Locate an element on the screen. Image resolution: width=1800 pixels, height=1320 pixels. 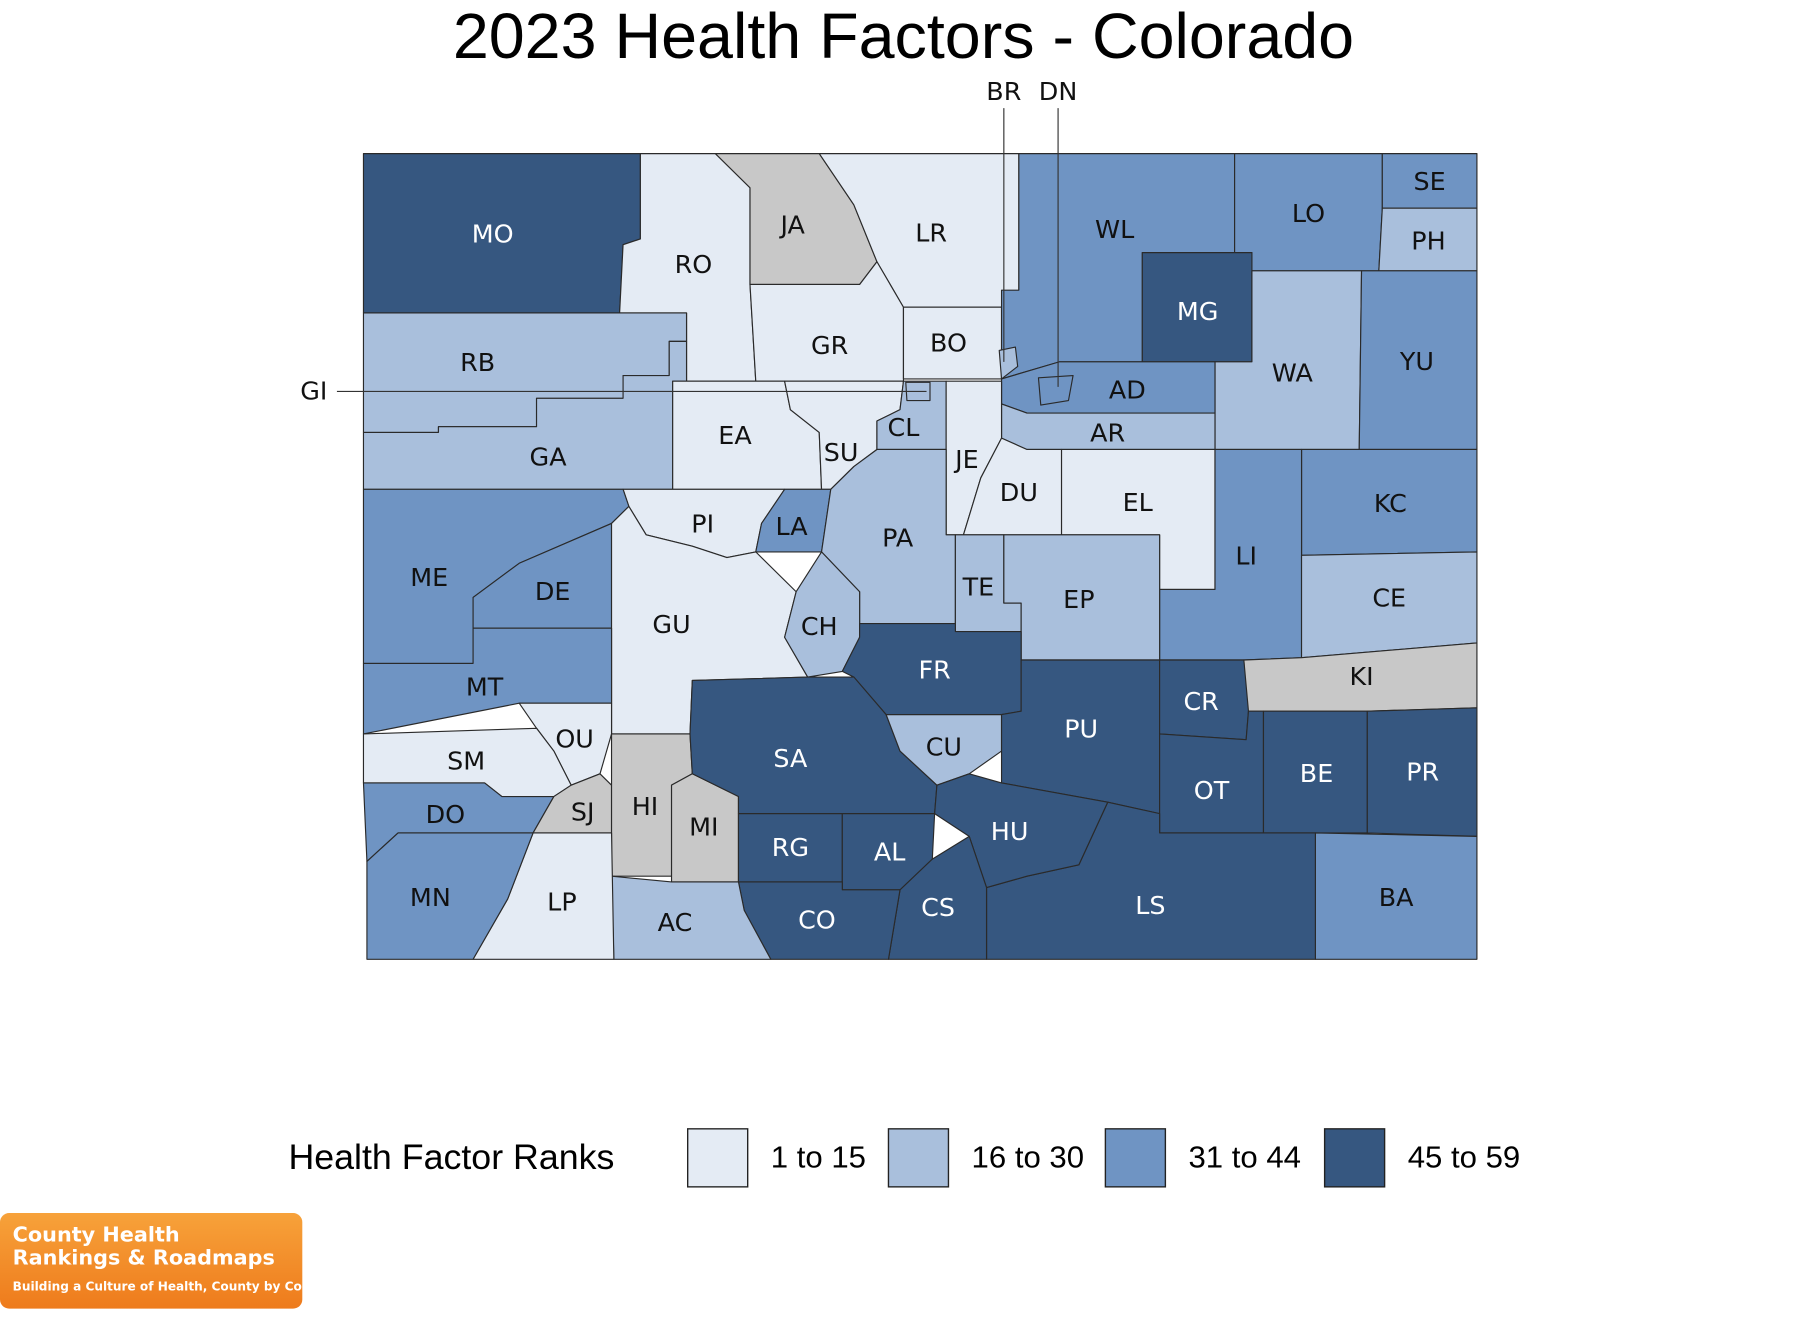
logo-line: County Health is located at coordinates (96, 1235).